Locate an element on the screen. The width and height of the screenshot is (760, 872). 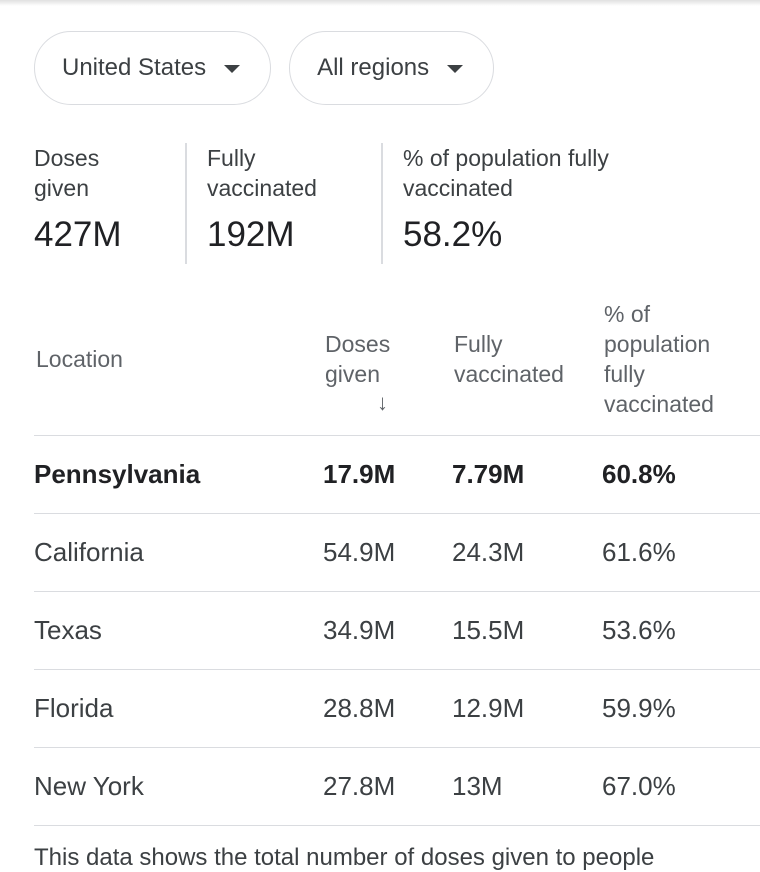
cell-doses: 17.9M is located at coordinates (359, 474).